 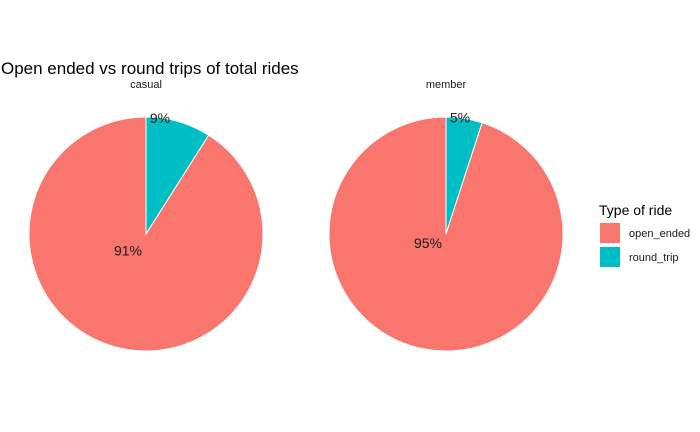 I want to click on legend-label-round-trip: round_trip, so click(x=654, y=258).